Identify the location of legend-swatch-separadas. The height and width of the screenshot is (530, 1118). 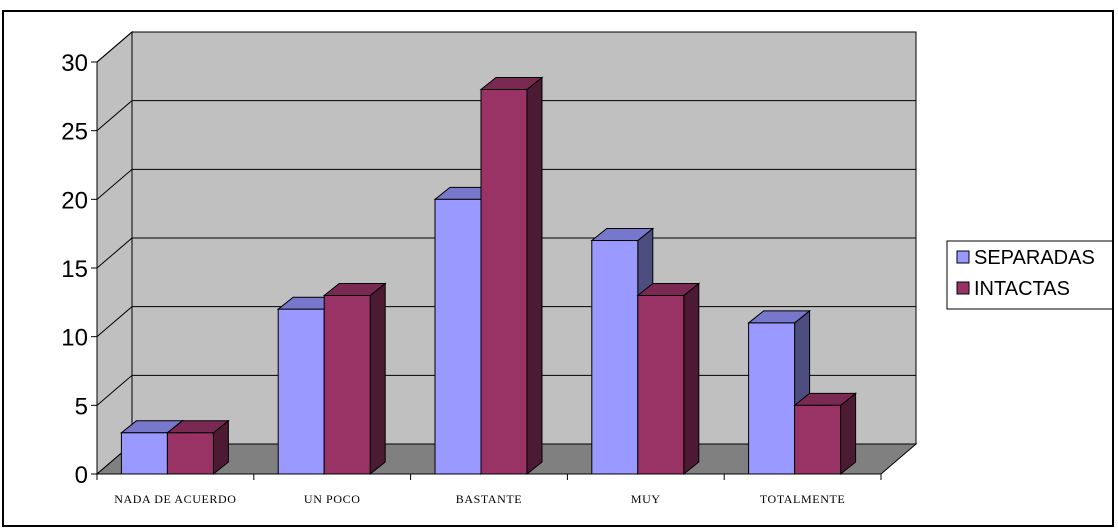
(963, 257).